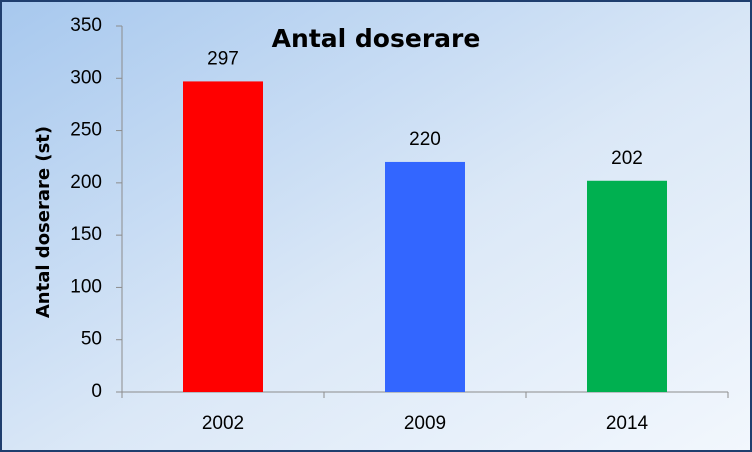  What do you see at coordinates (86, 234) in the screenshot?
I see `y-tick-label: 150` at bounding box center [86, 234].